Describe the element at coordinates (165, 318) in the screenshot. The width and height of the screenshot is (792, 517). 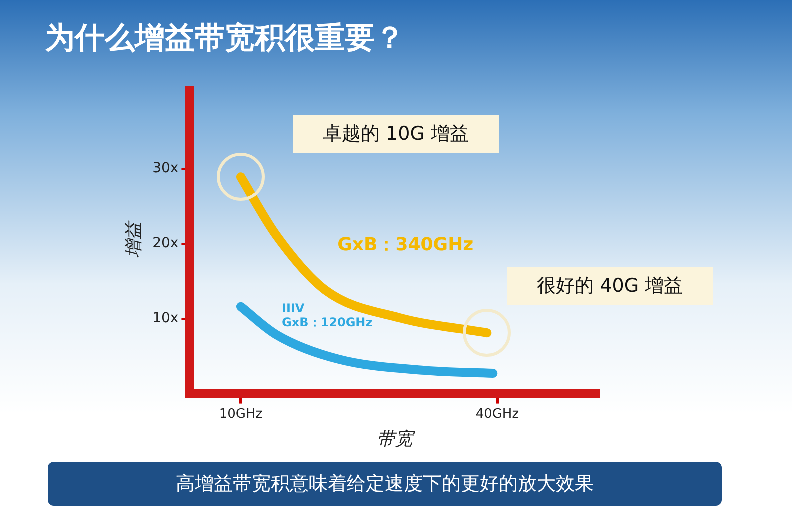
I see `y-tick-label: 10x` at that location.